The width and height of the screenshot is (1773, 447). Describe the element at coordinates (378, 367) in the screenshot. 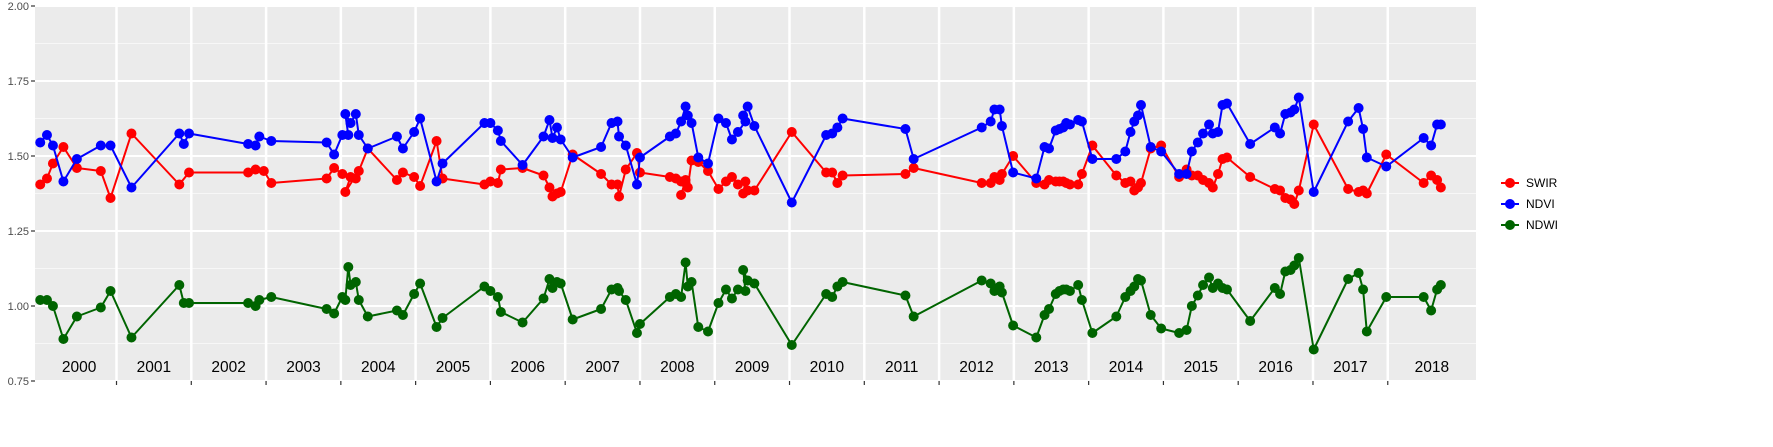

I see `year-label: 2004` at that location.